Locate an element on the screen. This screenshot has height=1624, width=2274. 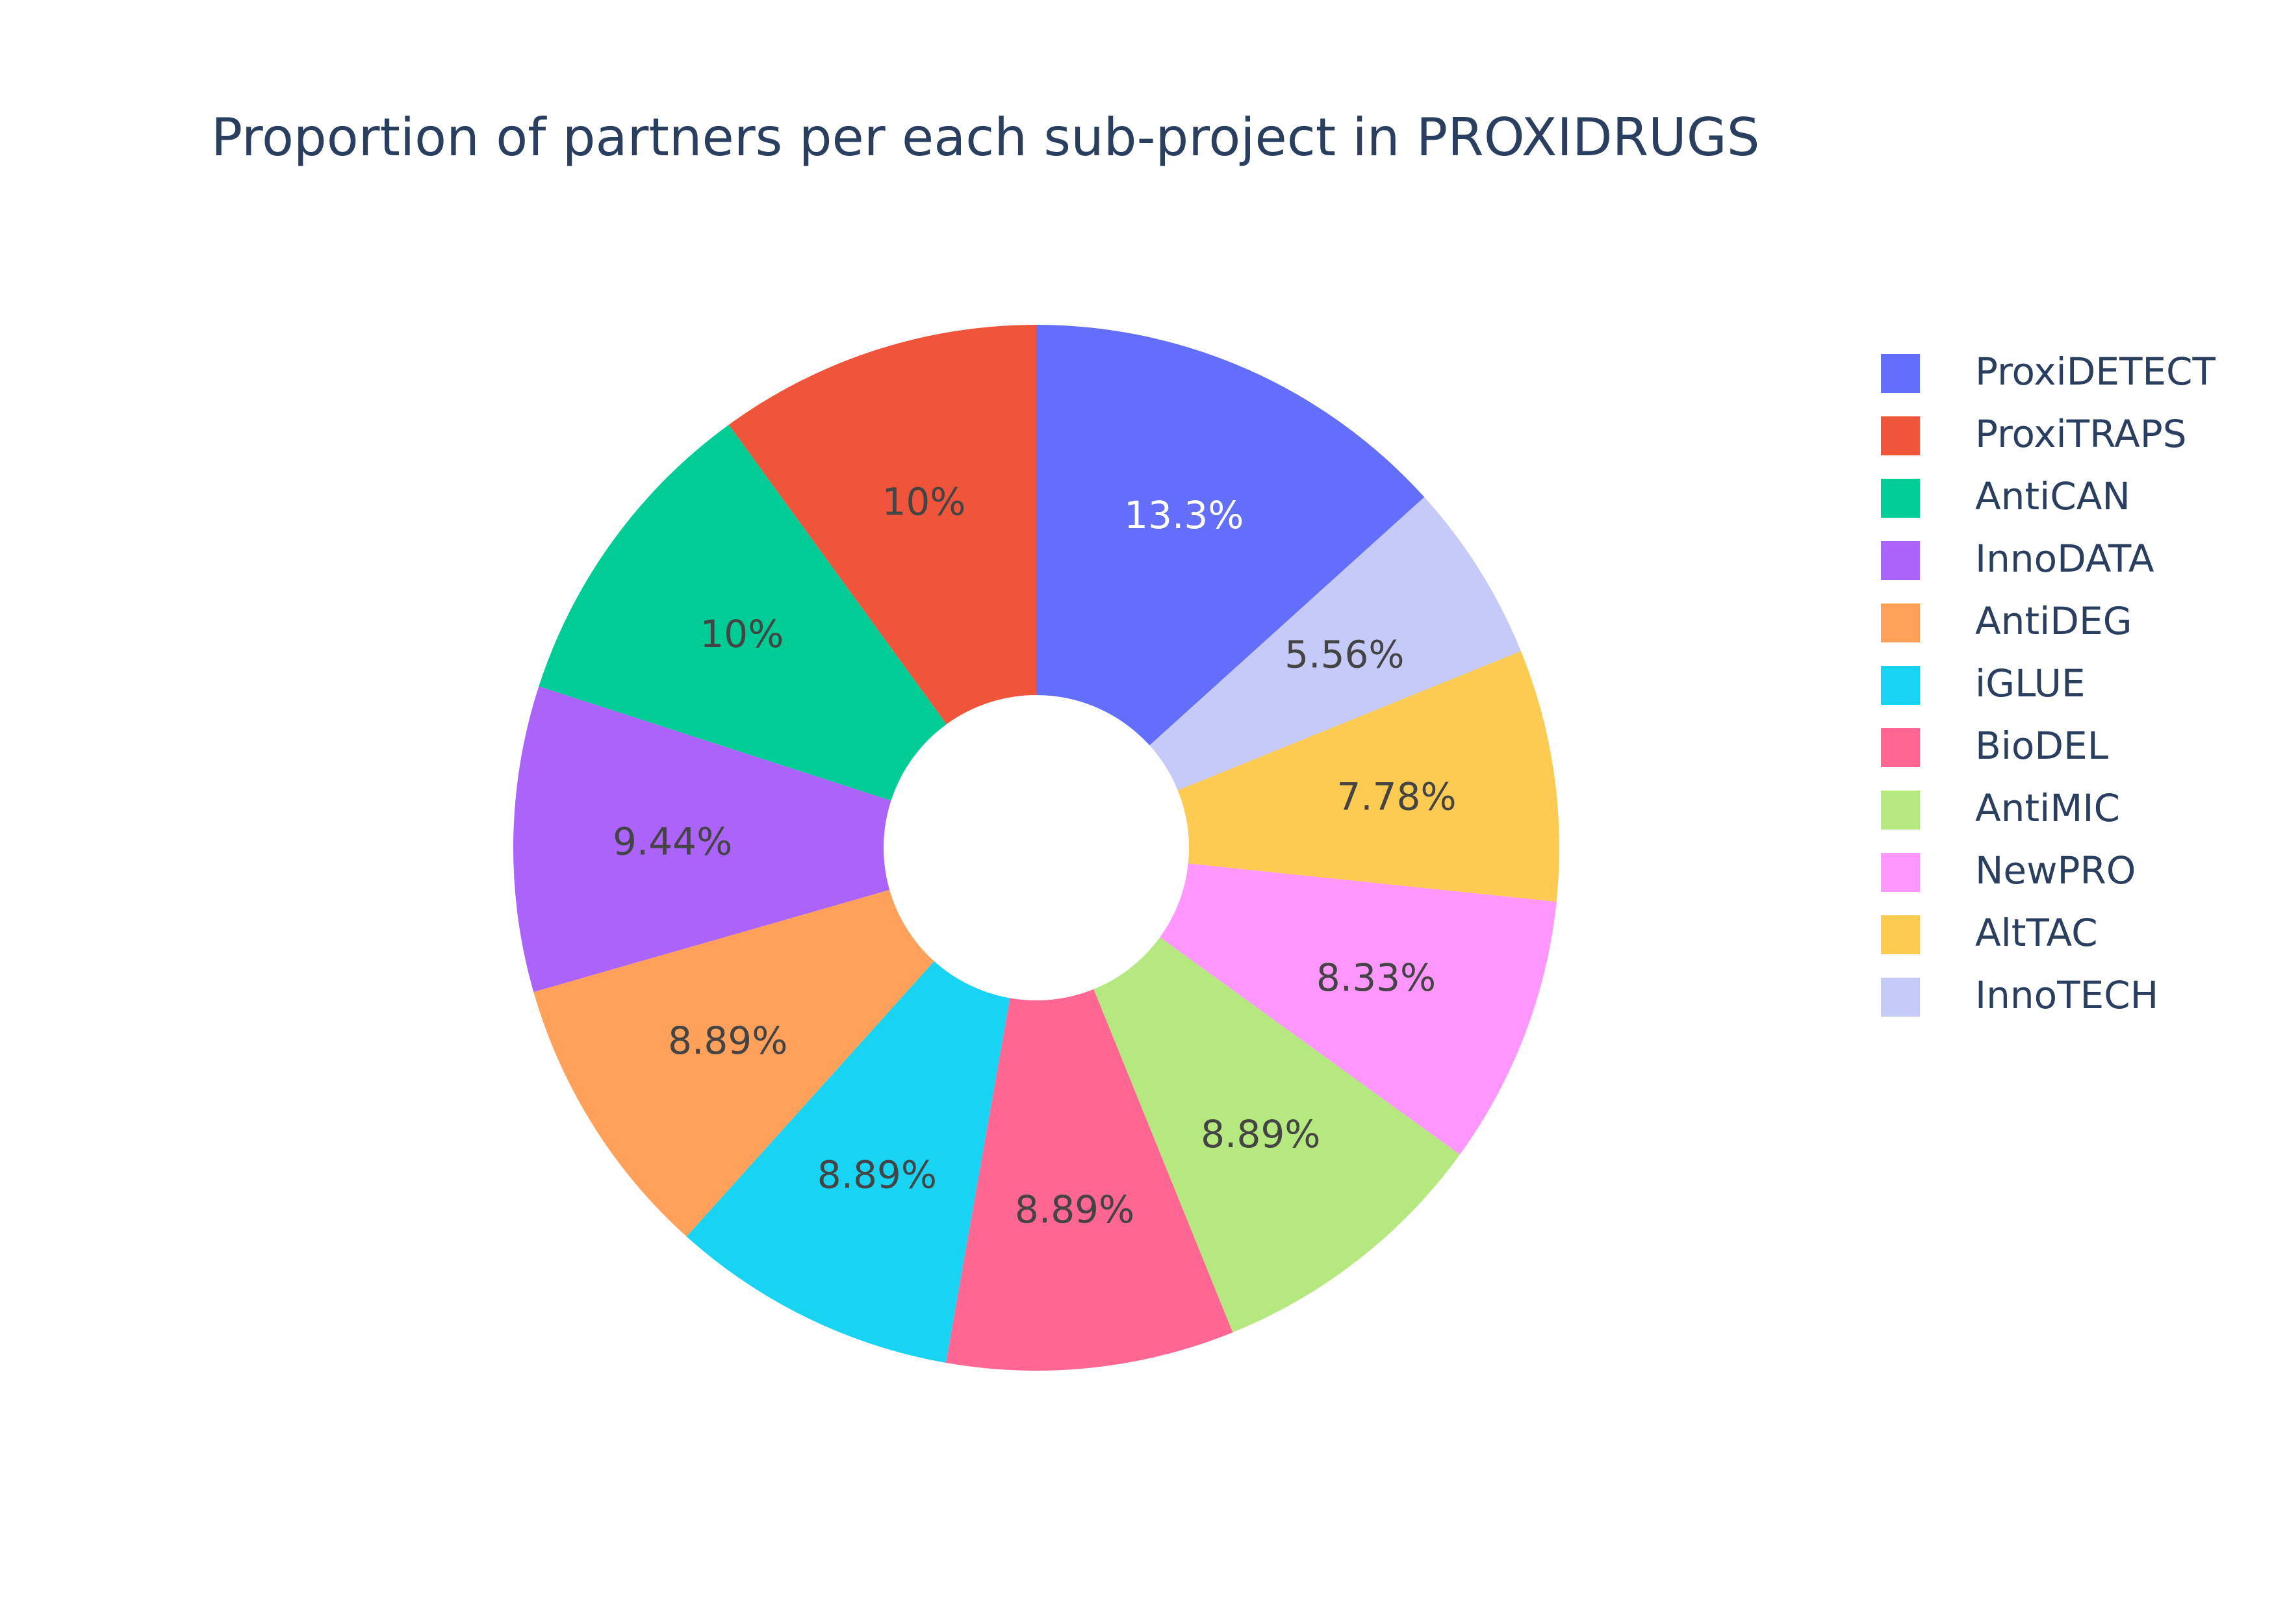
legend-label: ProxiTRAPS is located at coordinates (2081, 434).